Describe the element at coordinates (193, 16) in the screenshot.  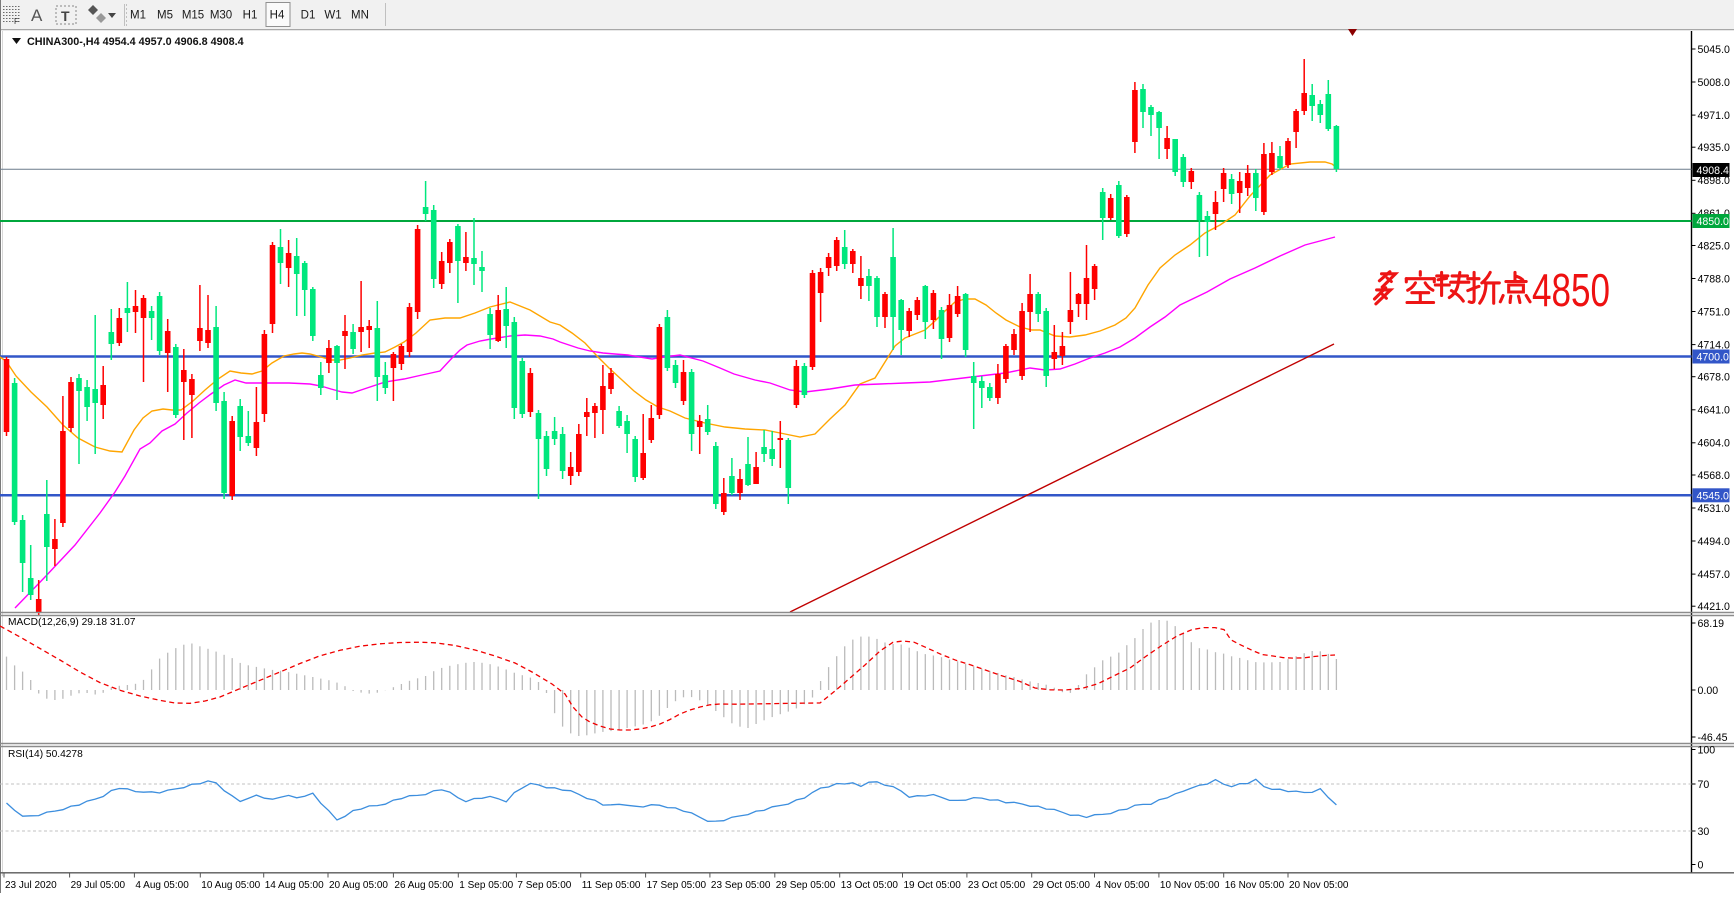
I see `svg-text: M15` at that location.